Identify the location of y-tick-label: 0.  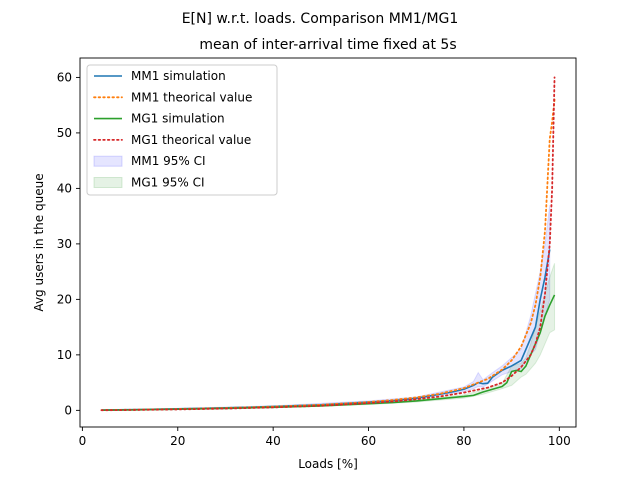
(68, 410).